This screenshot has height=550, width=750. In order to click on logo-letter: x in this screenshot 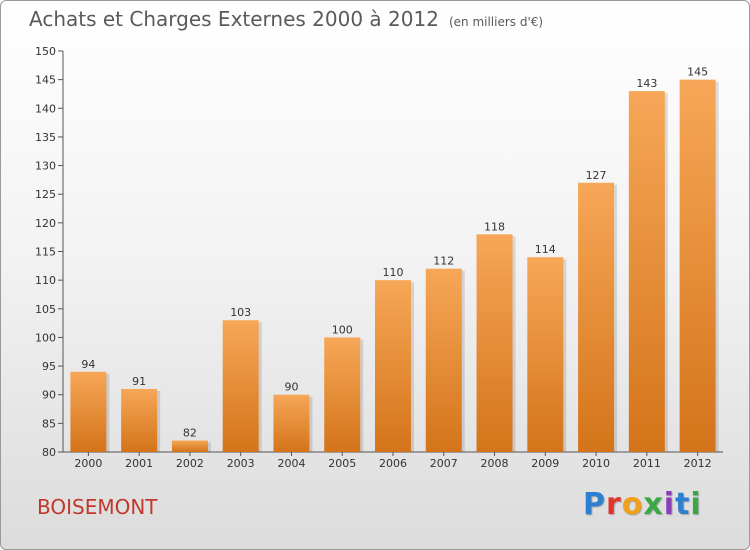, I will do `click(653, 504)`.